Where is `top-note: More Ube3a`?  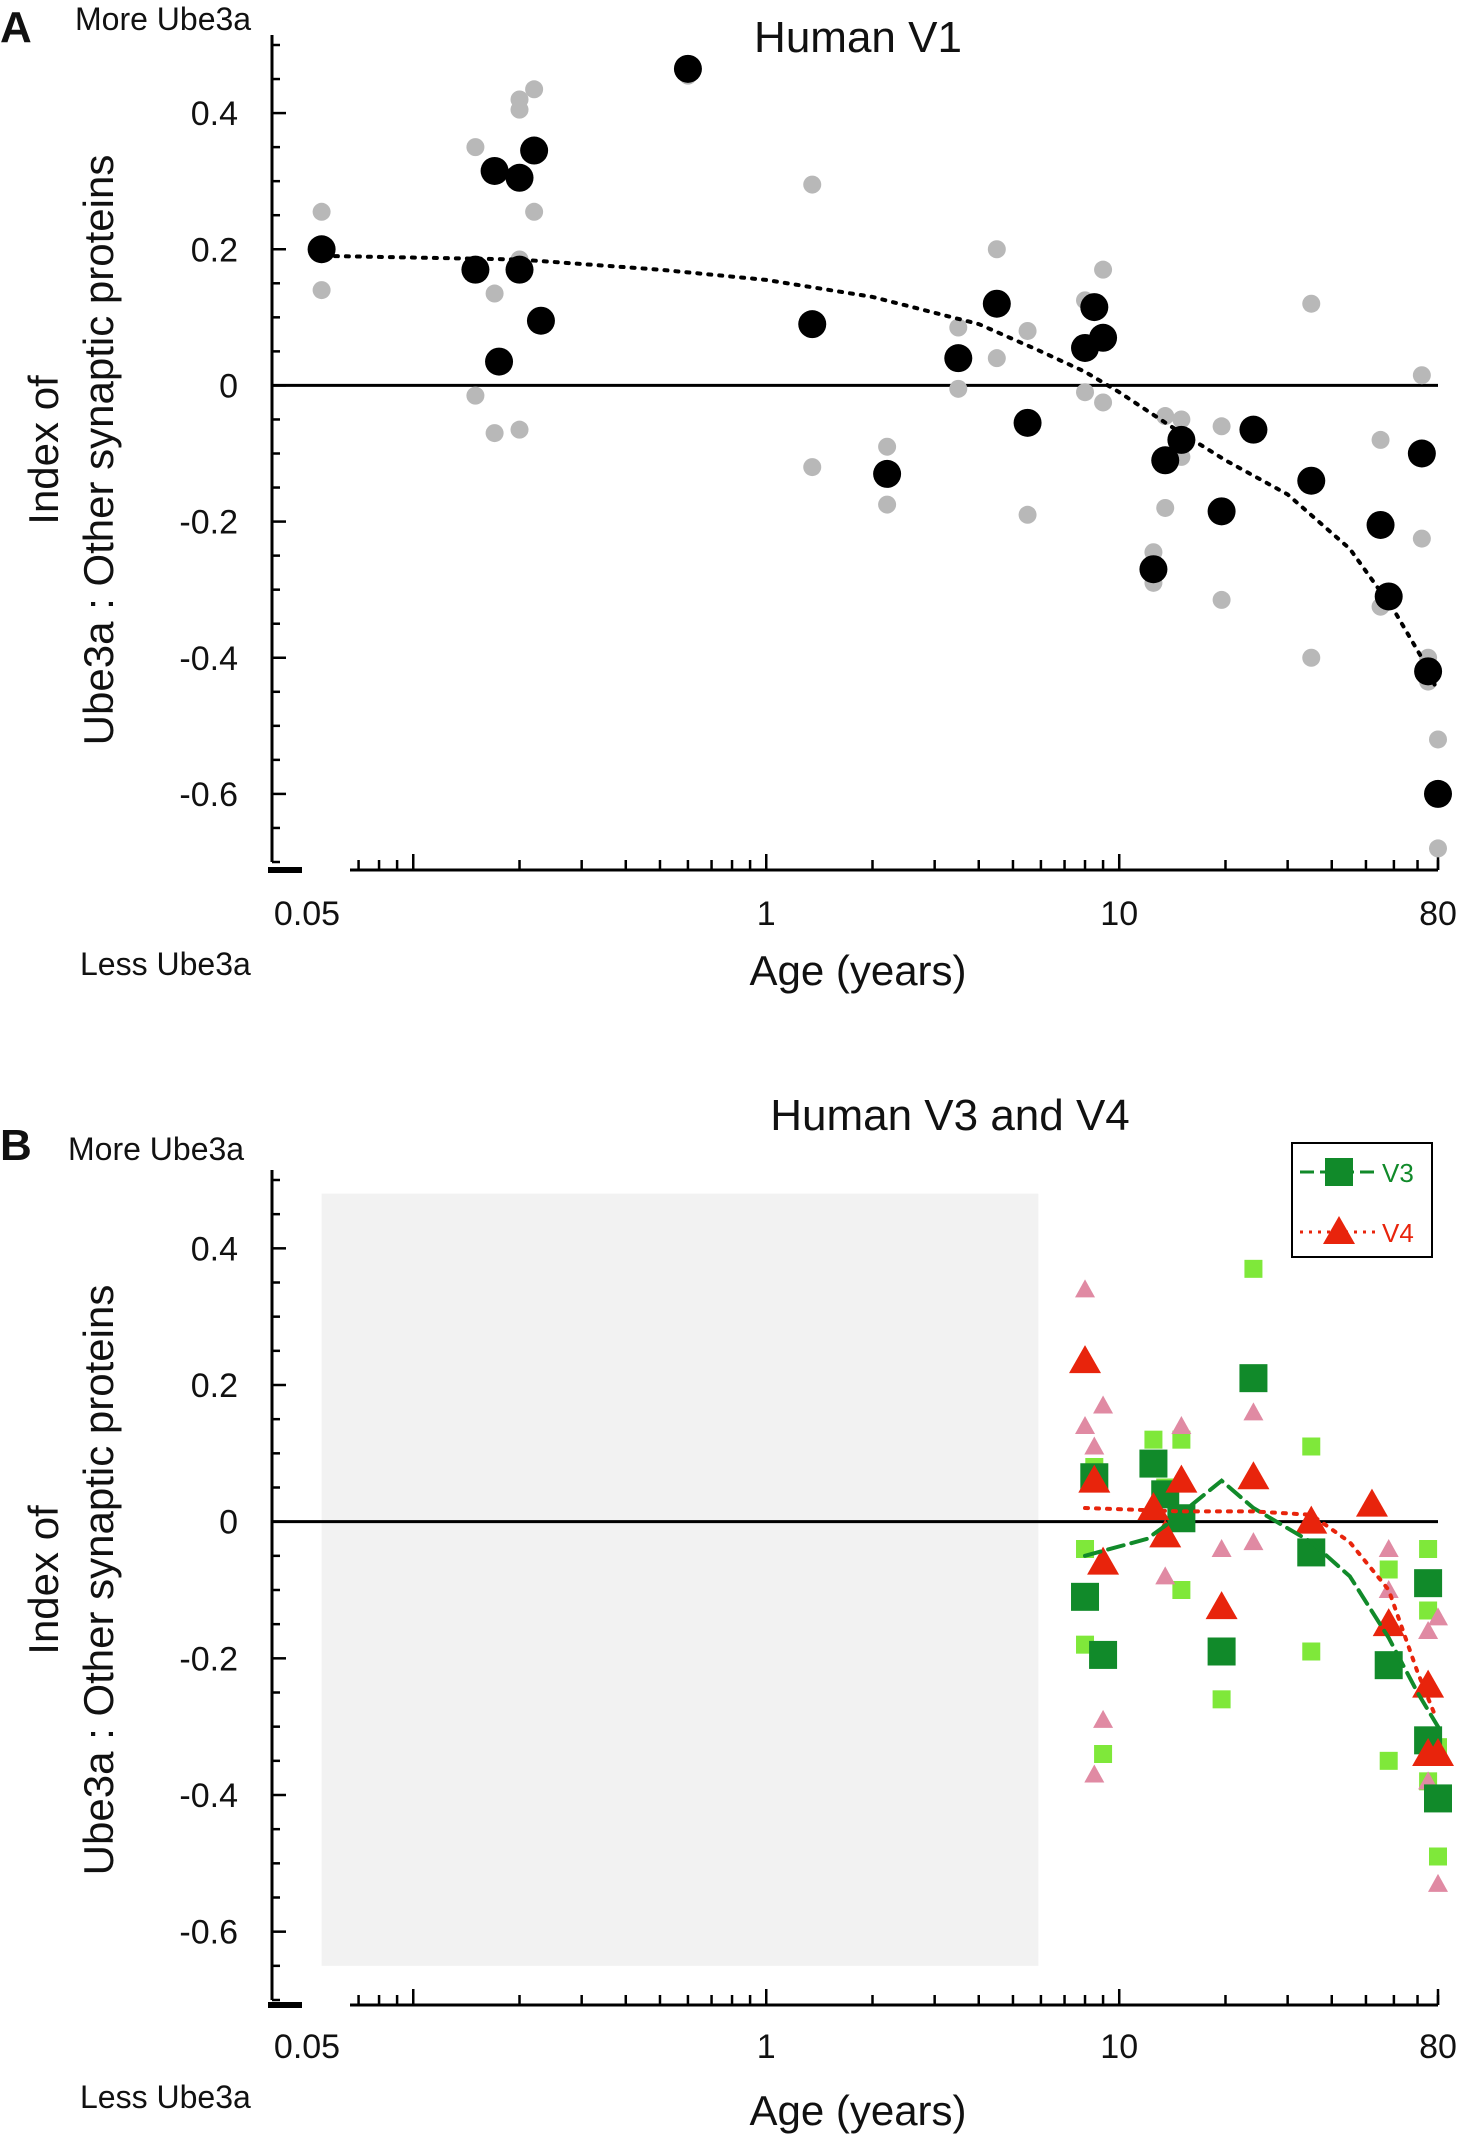 top-note: More Ube3a is located at coordinates (156, 1149).